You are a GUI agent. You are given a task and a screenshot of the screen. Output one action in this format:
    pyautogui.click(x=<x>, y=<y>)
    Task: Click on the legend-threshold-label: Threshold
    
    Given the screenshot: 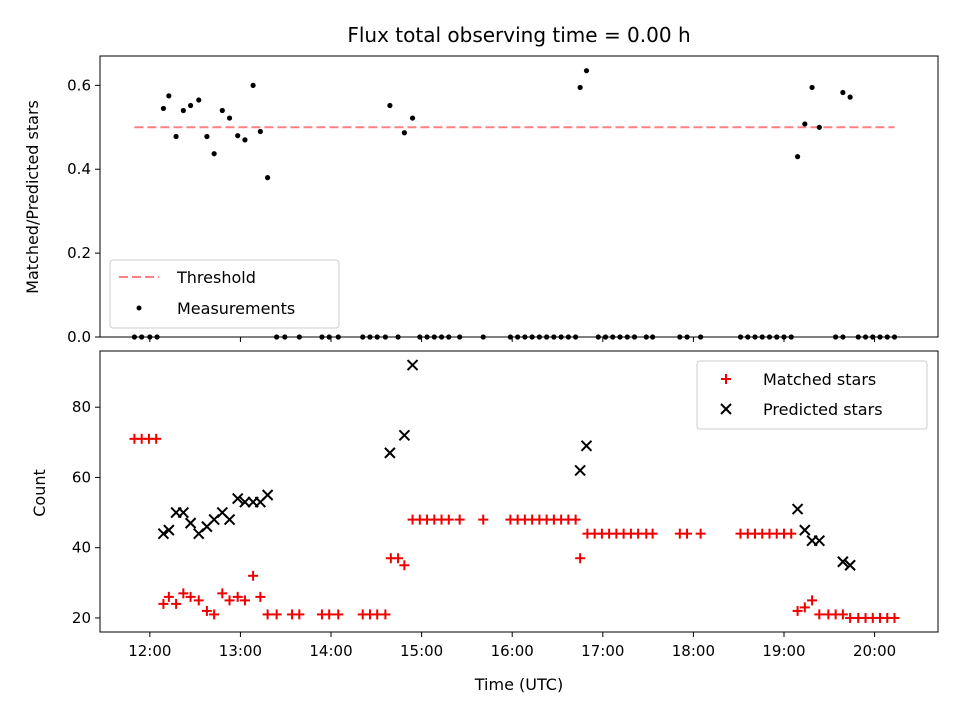 What is the action you would take?
    pyautogui.click(x=216, y=277)
    